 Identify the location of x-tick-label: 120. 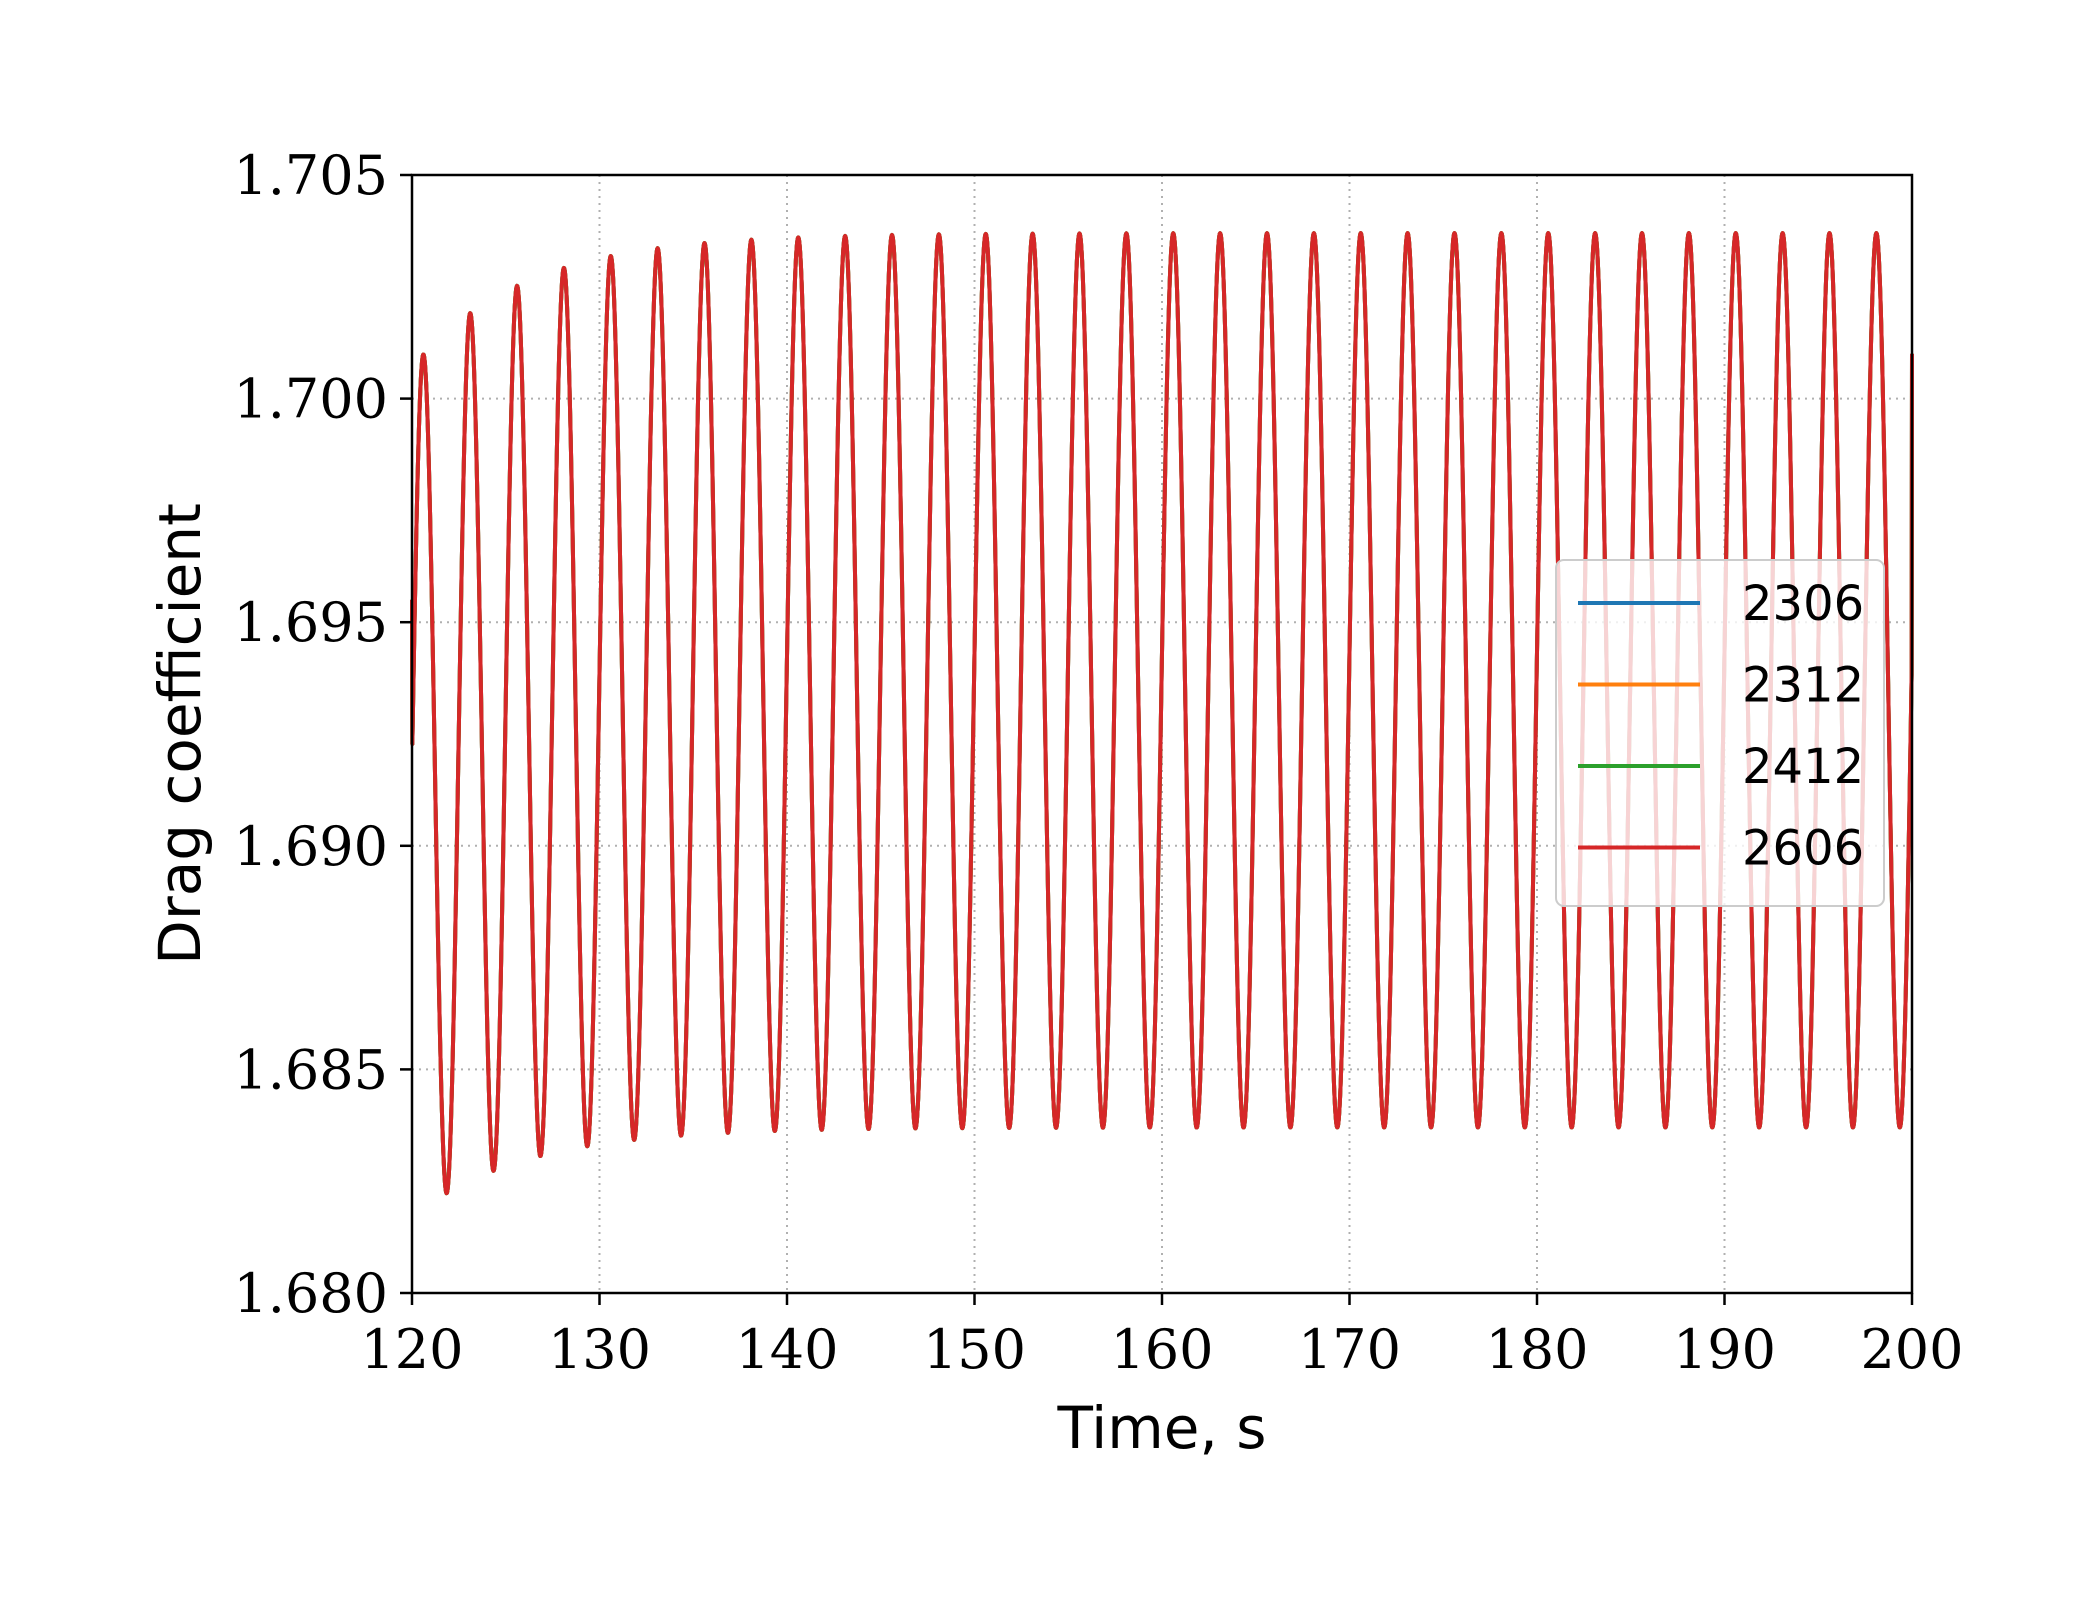
(411, 1349).